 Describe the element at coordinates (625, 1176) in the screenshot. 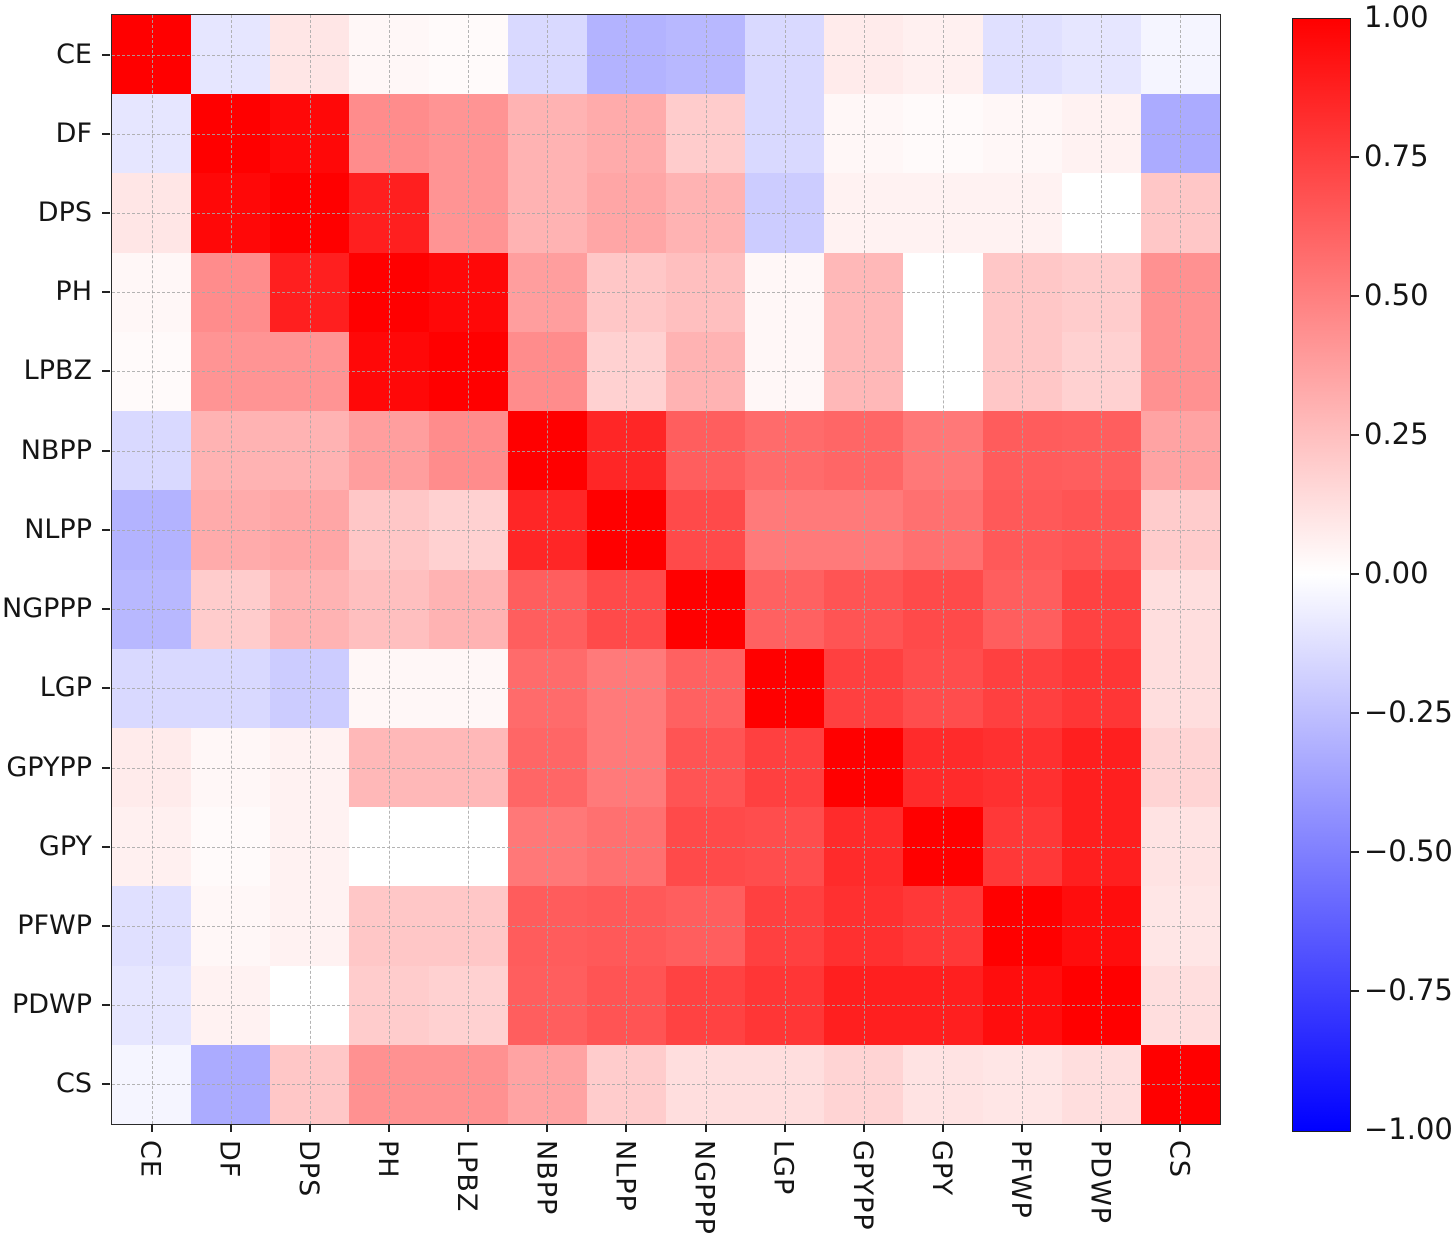

I see `x-tick-label-NLPP: NLPP` at that location.